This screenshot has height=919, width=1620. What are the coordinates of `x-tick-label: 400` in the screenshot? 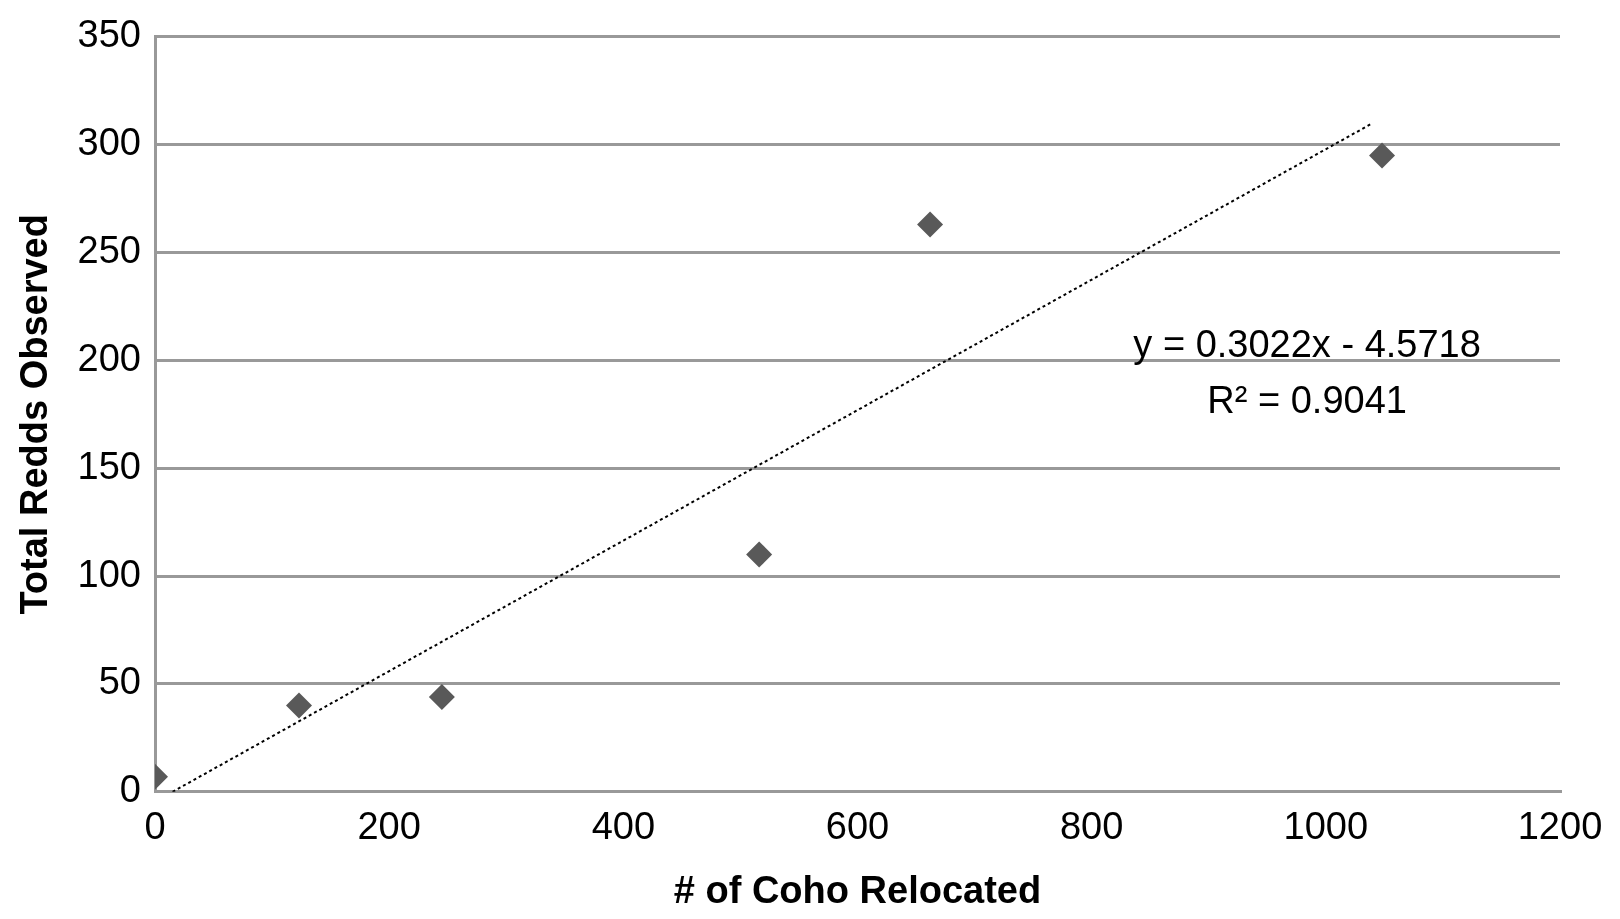 It's located at (623, 826).